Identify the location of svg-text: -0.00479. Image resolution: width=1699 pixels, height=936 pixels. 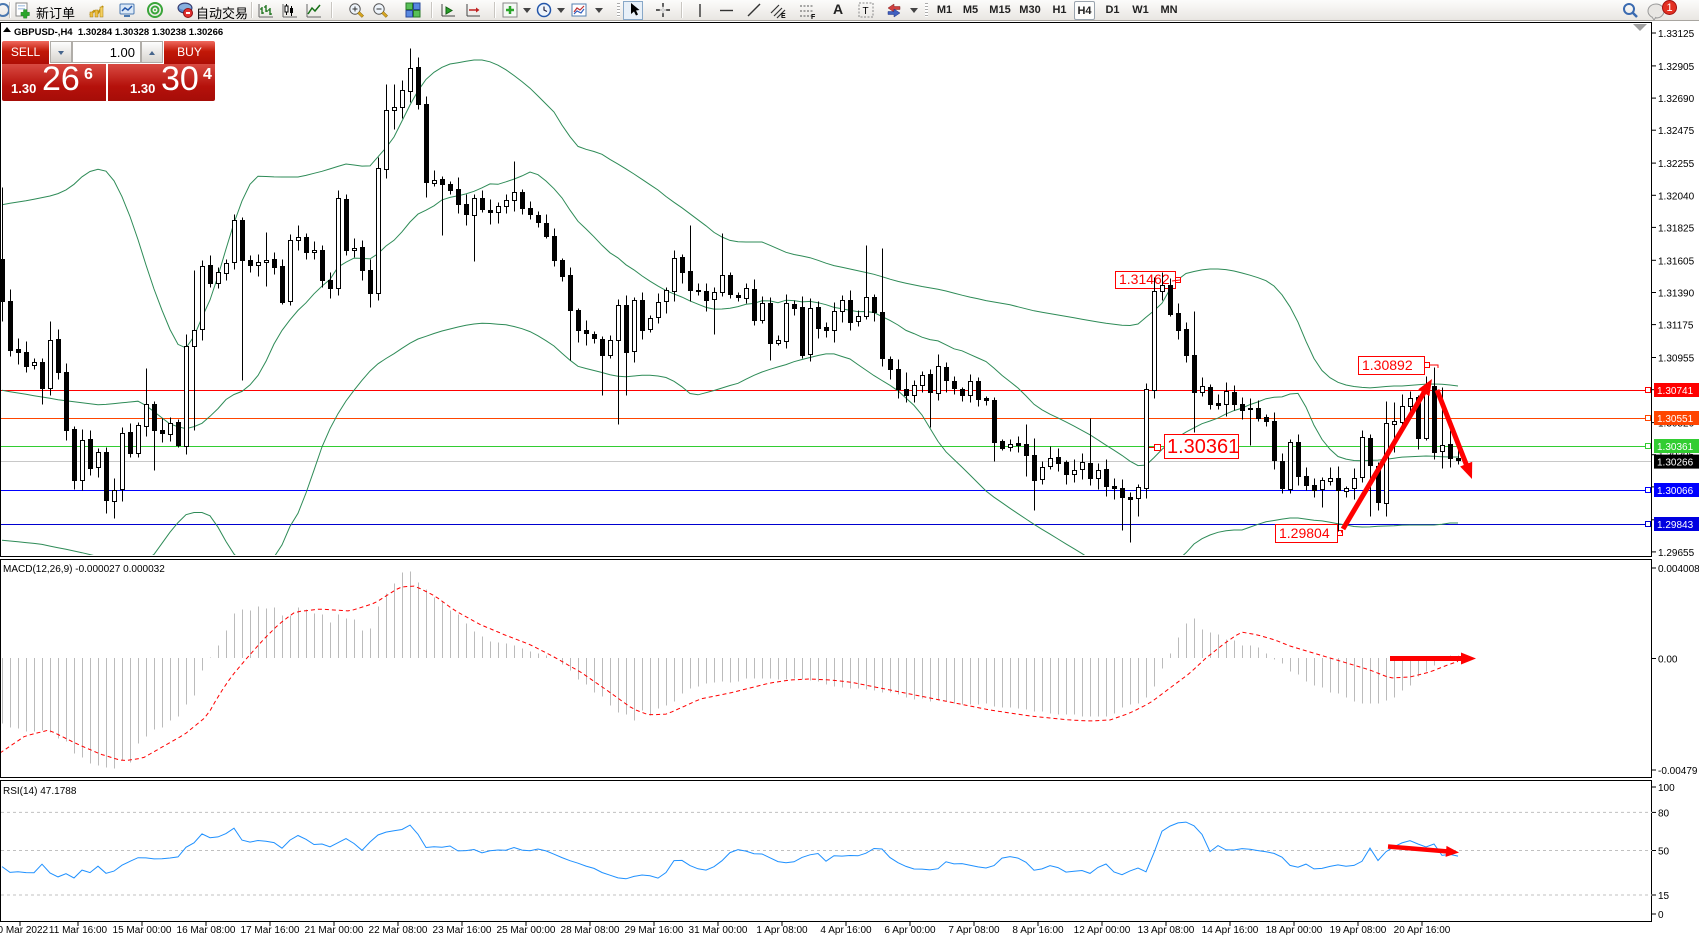
(1678, 771).